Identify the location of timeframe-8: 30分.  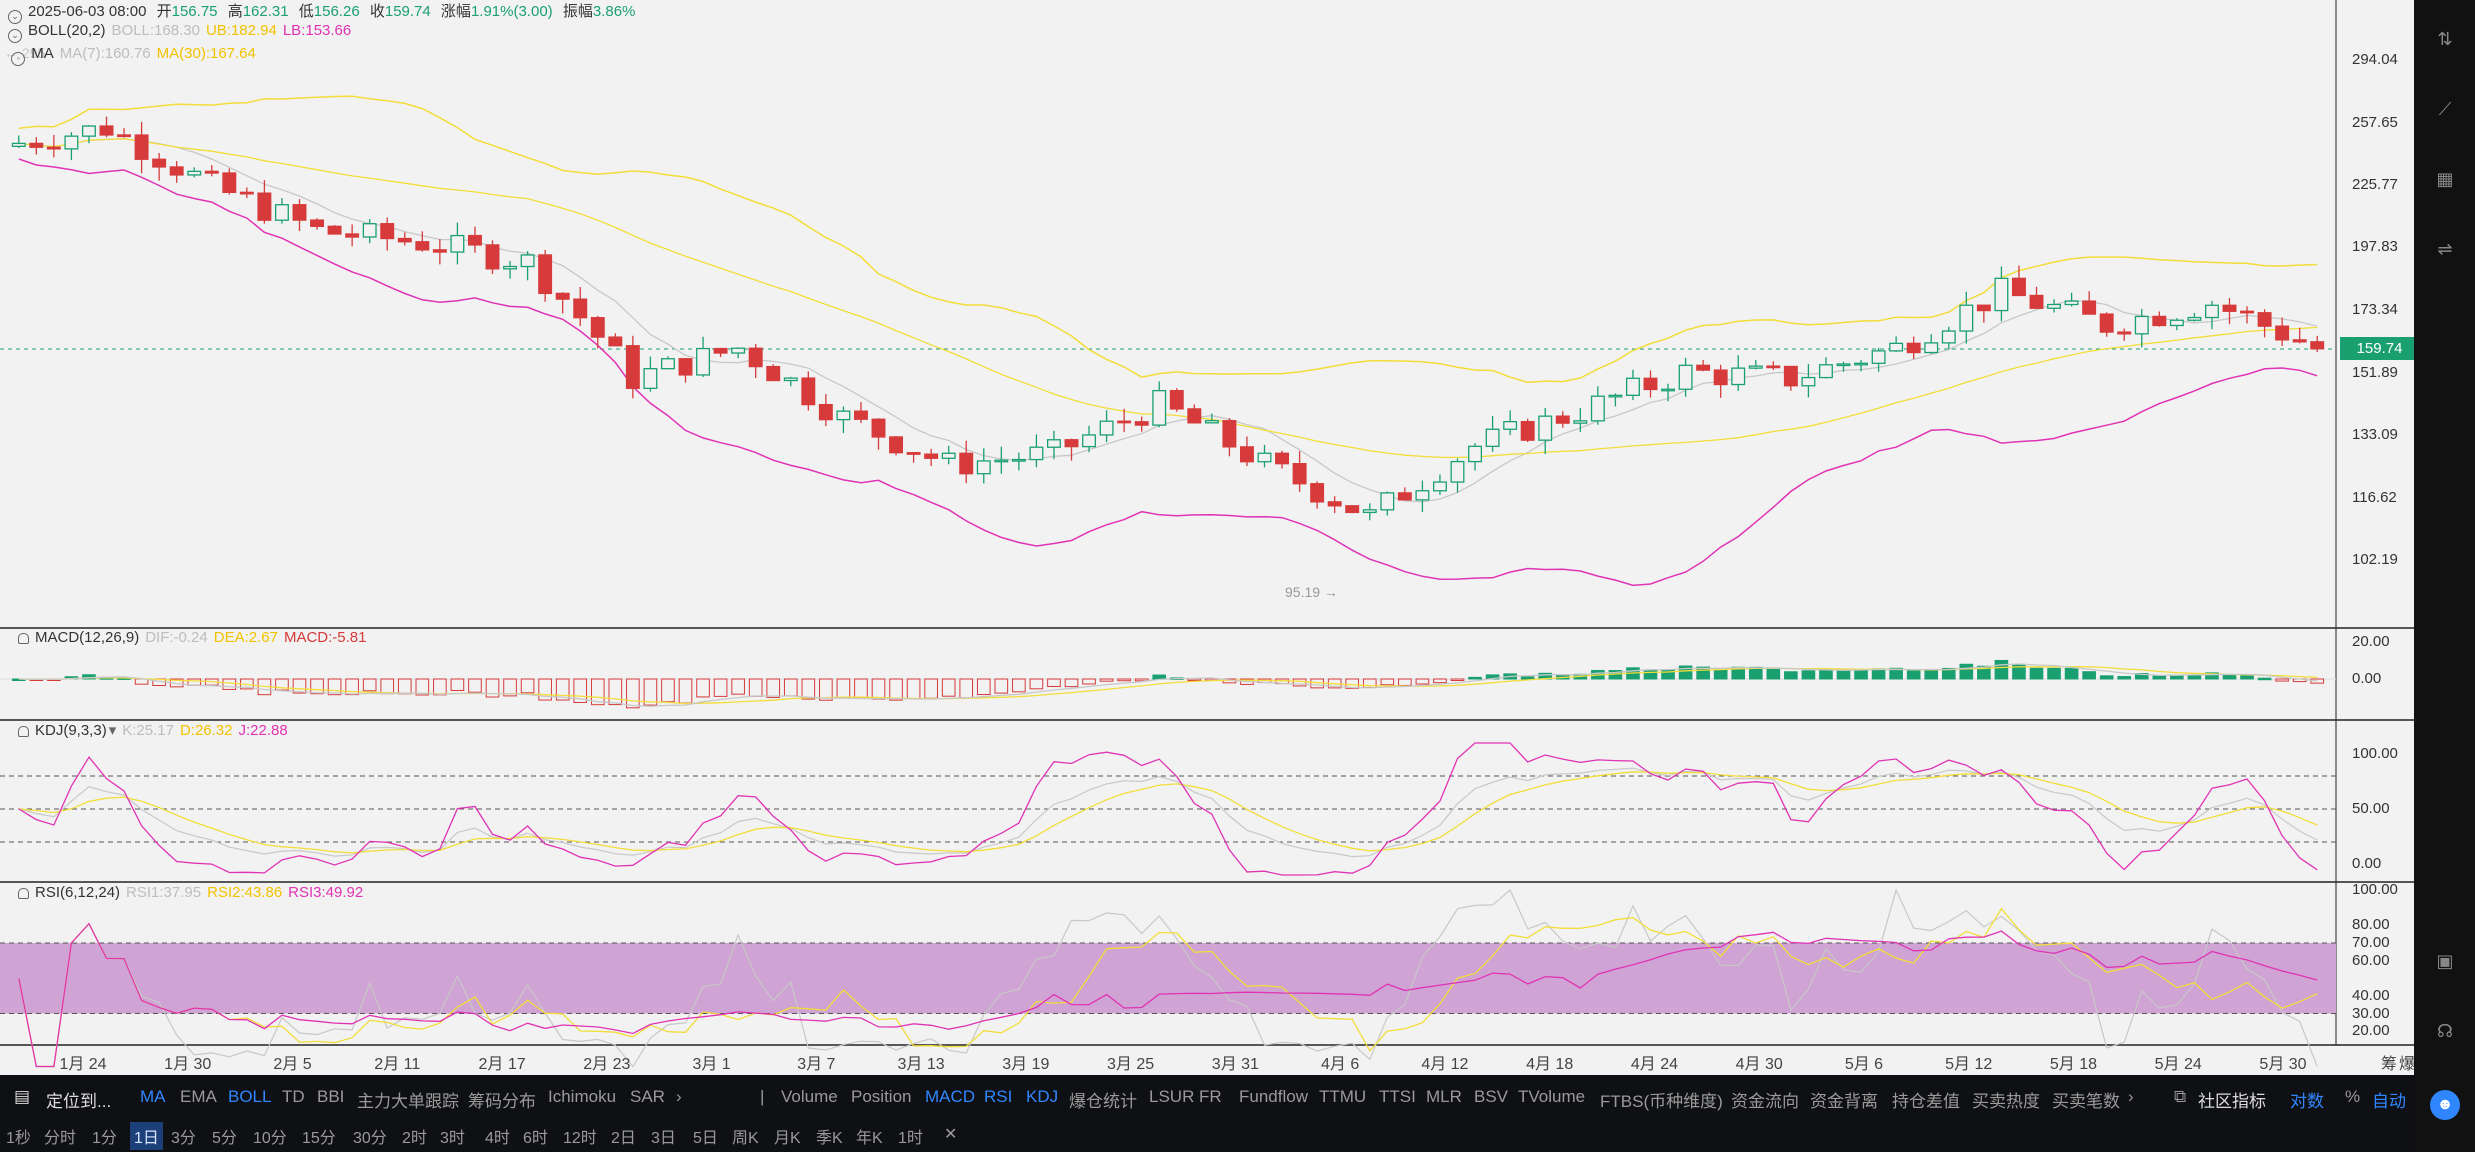
(370, 1138).